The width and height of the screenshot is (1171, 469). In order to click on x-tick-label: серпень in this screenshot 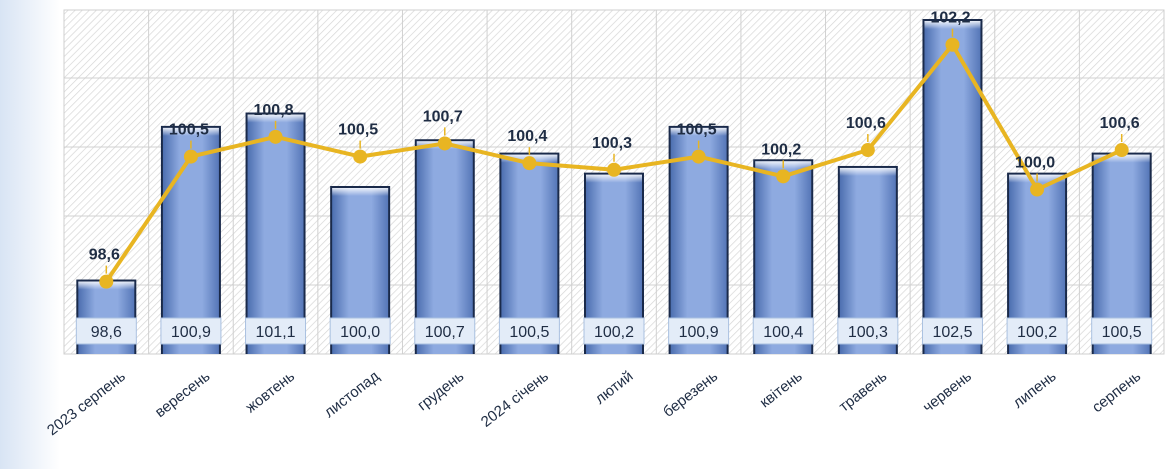, I will do `click(1116, 392)`.